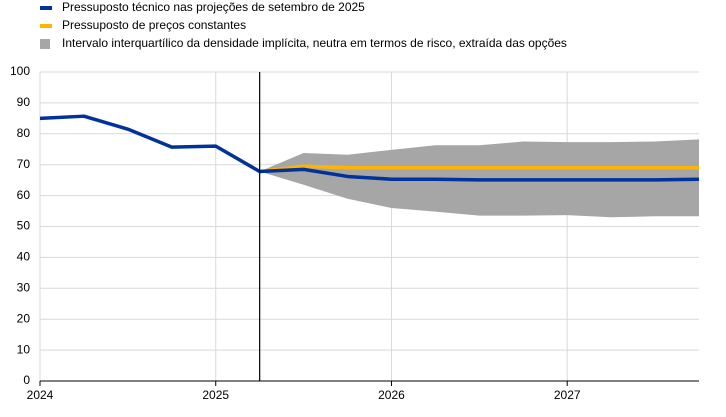 The width and height of the screenshot is (726, 417). I want to click on y-tick-label: 60, so click(24, 195).